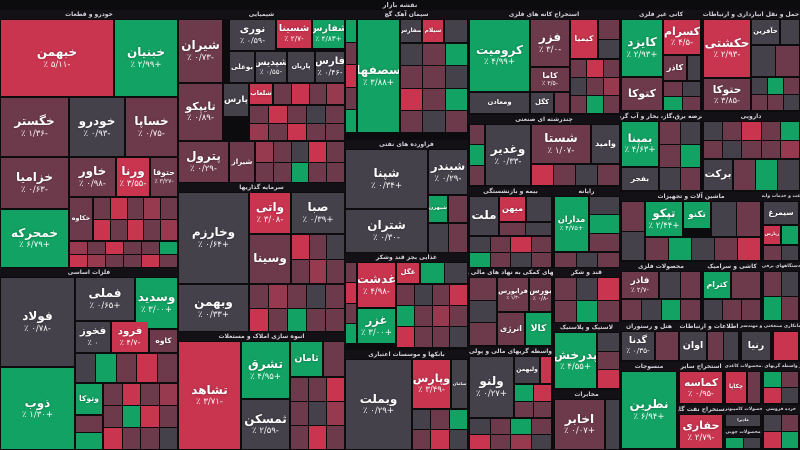 This screenshot has width=800, height=450. Describe the element at coordinates (511, 329) in the screenshot. I see `stock-tile: انرژی` at that location.